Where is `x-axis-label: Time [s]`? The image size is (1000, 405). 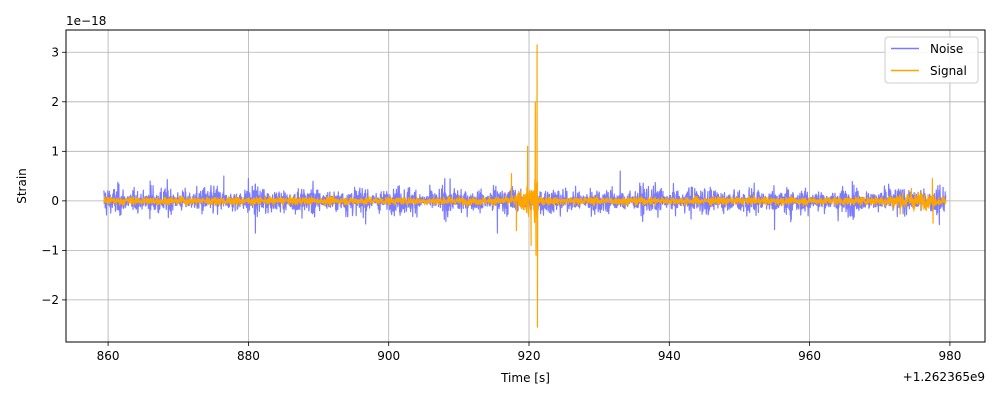 x-axis-label: Time [s] is located at coordinates (525, 378).